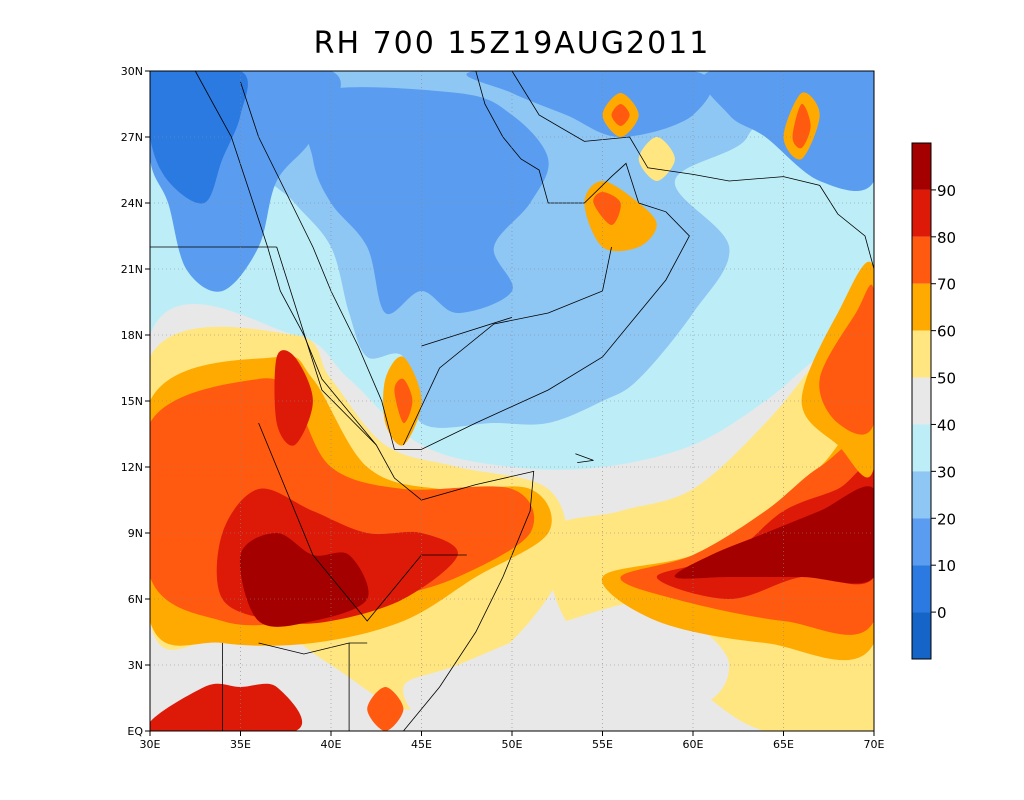 The image size is (1024, 800). What do you see at coordinates (946, 332) in the screenshot?
I see `colorbar-label: 60` at bounding box center [946, 332].